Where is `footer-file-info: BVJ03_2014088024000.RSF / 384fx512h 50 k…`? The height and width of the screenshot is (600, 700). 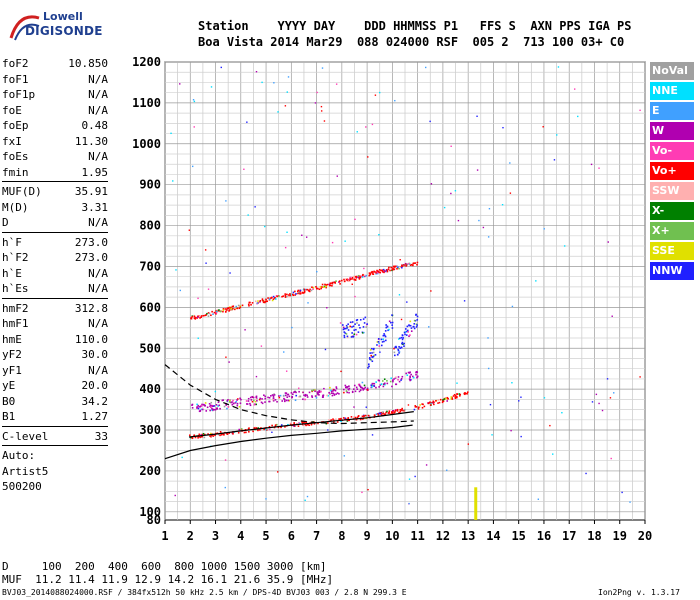 footer-file-info: BVJ03_2014088024000.RSF / 384fx512h 50 k… is located at coordinates (204, 592).